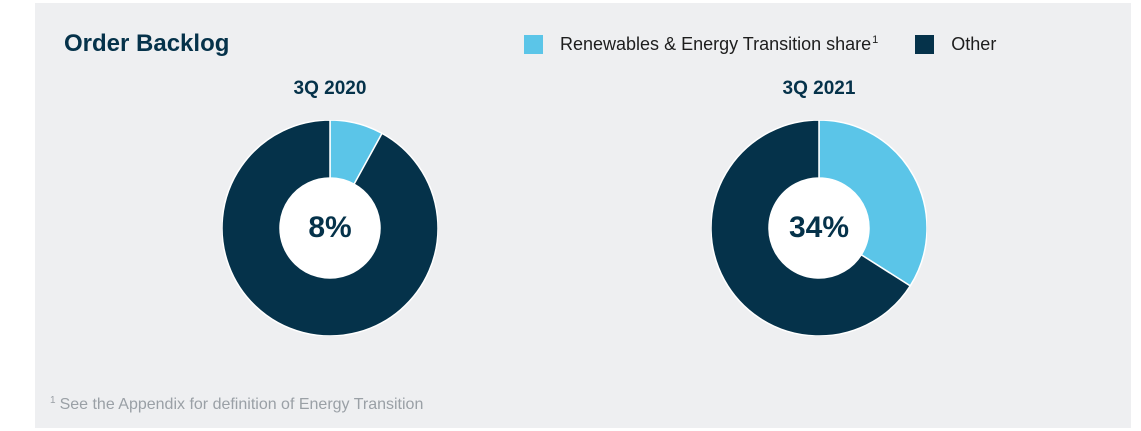 This screenshot has height=431, width=1141. What do you see at coordinates (819, 88) in the screenshot?
I see `chart-title-3q2021: 3Q 2021` at bounding box center [819, 88].